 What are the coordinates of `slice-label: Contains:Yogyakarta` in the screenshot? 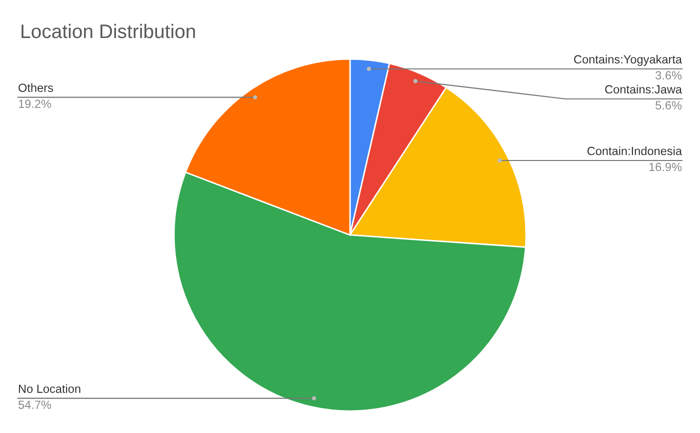 It's located at (628, 60).